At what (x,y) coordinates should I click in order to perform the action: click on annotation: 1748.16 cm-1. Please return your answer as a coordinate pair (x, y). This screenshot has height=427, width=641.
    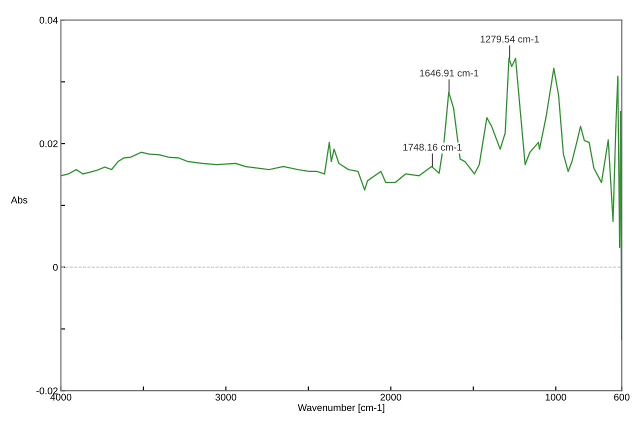
    Looking at the image, I should click on (432, 147).